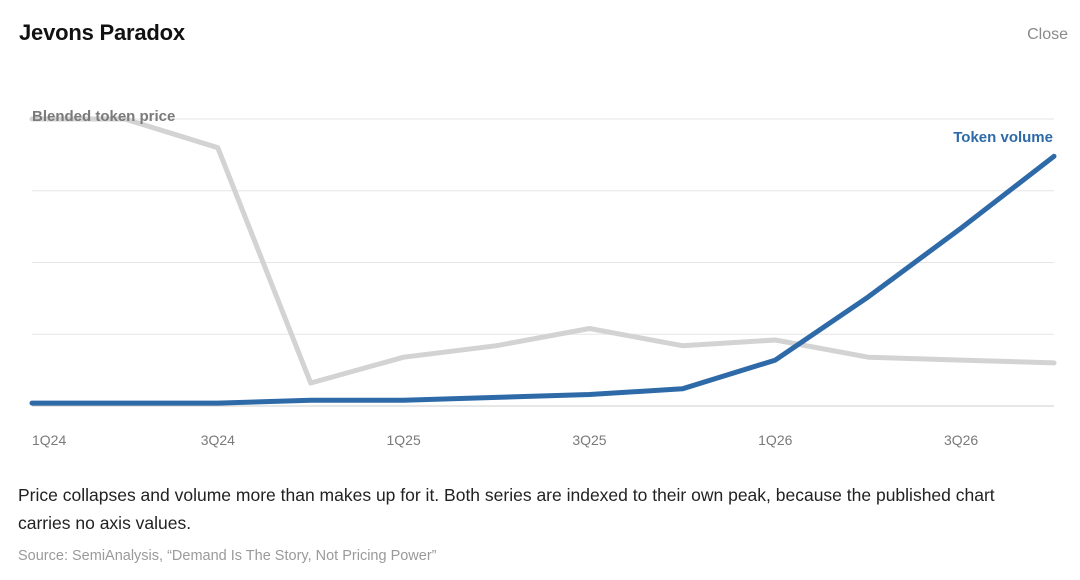  Describe the element at coordinates (775, 440) in the screenshot. I see `x-tick-label: 1Q26` at that location.